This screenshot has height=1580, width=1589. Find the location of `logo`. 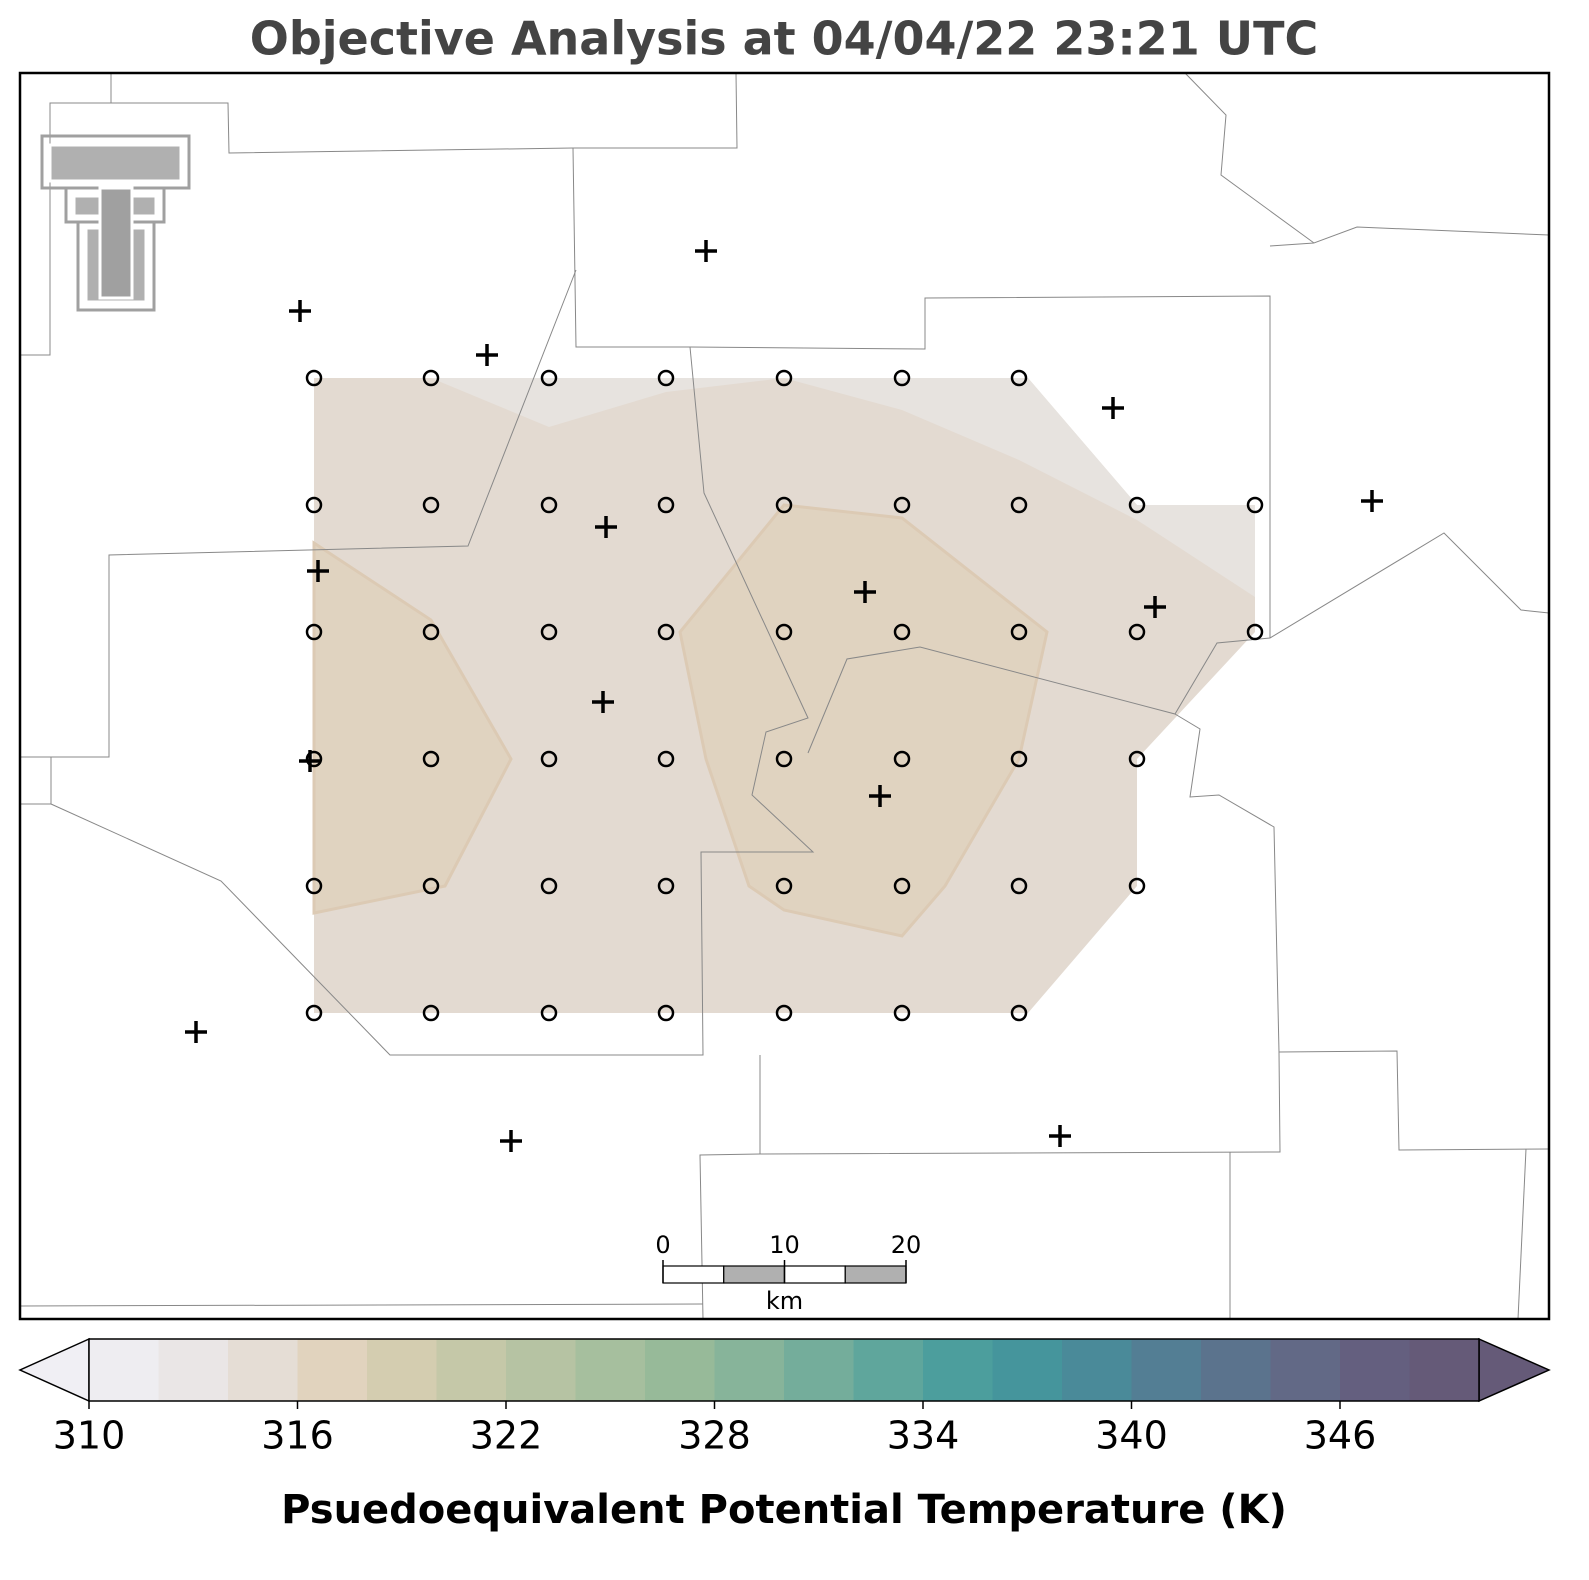

logo is located at coordinates (115, 223).